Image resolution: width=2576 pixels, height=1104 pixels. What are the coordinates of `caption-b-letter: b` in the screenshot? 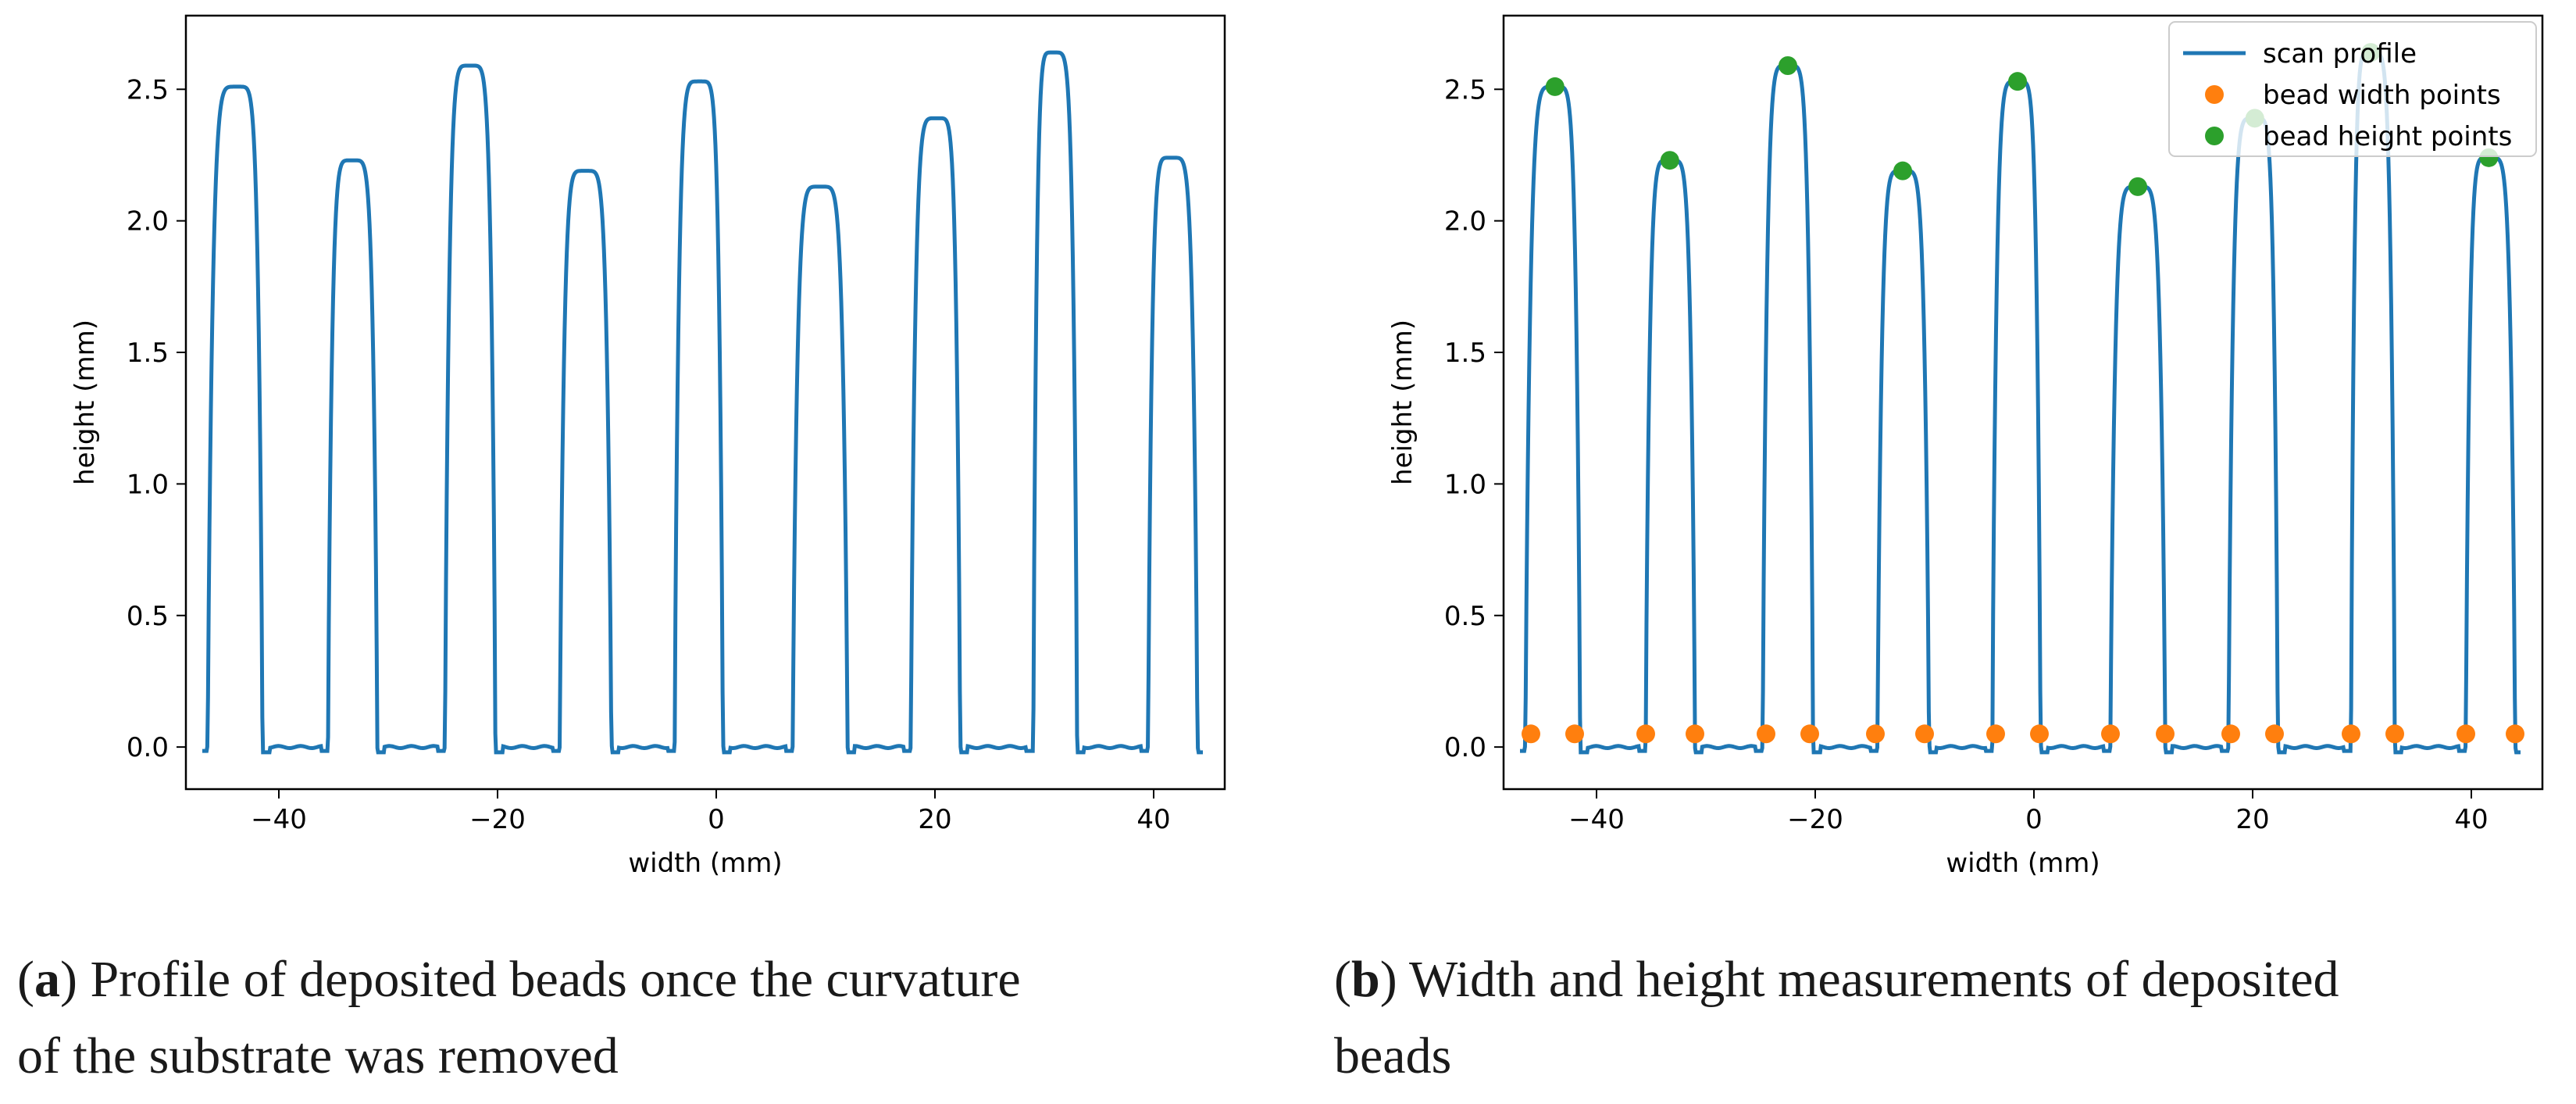 It's located at (1365, 980).